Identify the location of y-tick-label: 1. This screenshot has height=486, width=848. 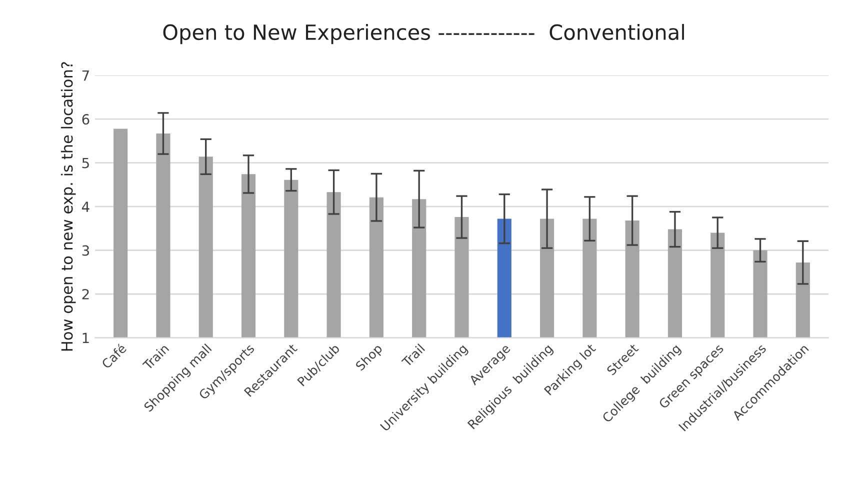
(85, 338).